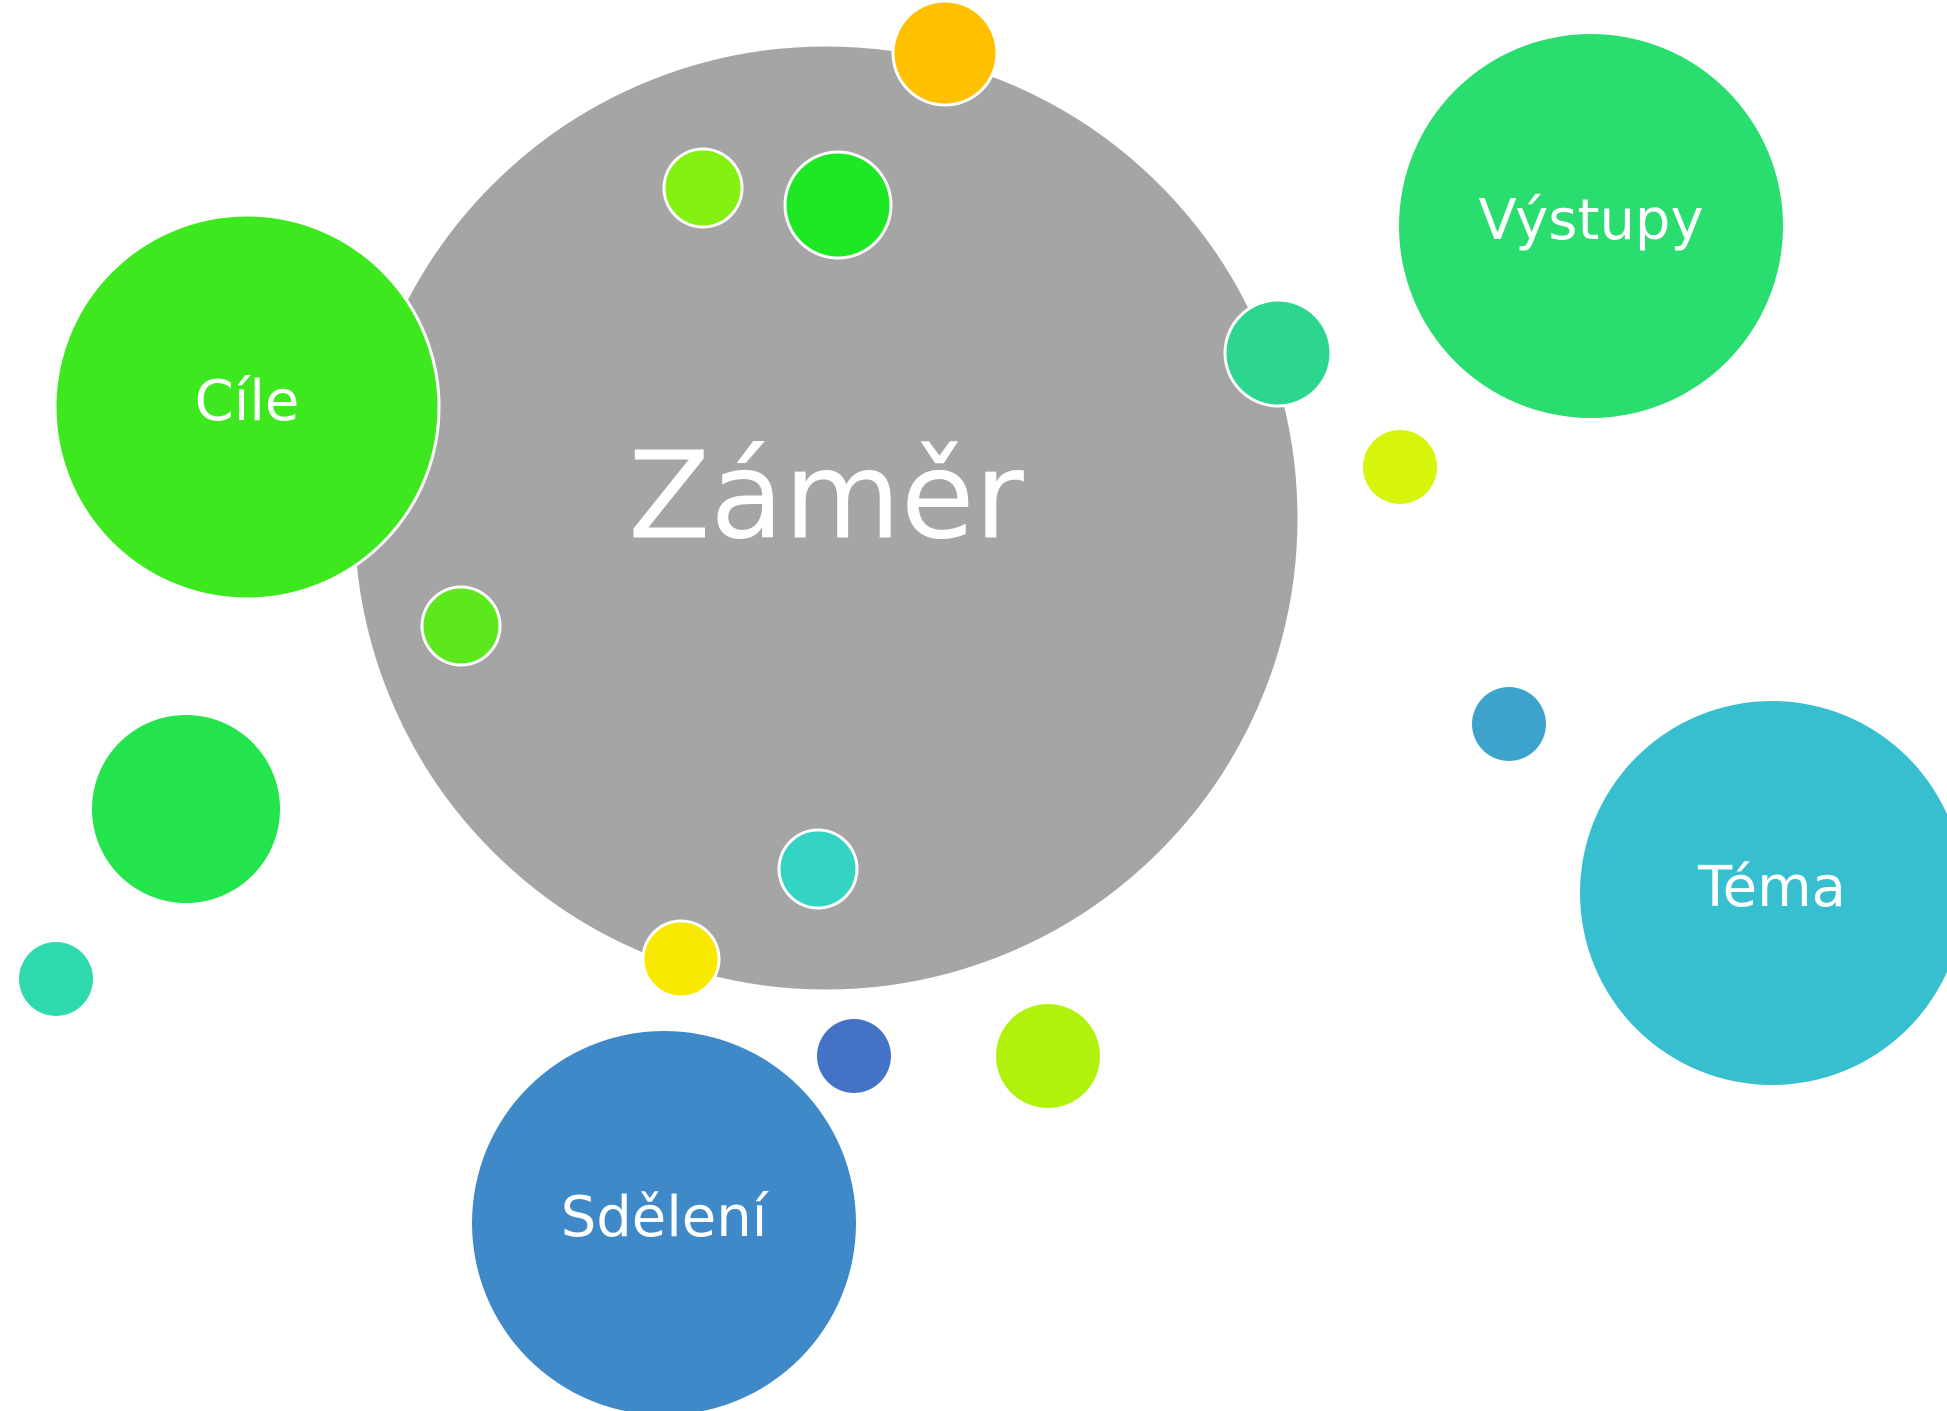  Describe the element at coordinates (665, 1217) in the screenshot. I see `node-label: Sdělení` at that location.